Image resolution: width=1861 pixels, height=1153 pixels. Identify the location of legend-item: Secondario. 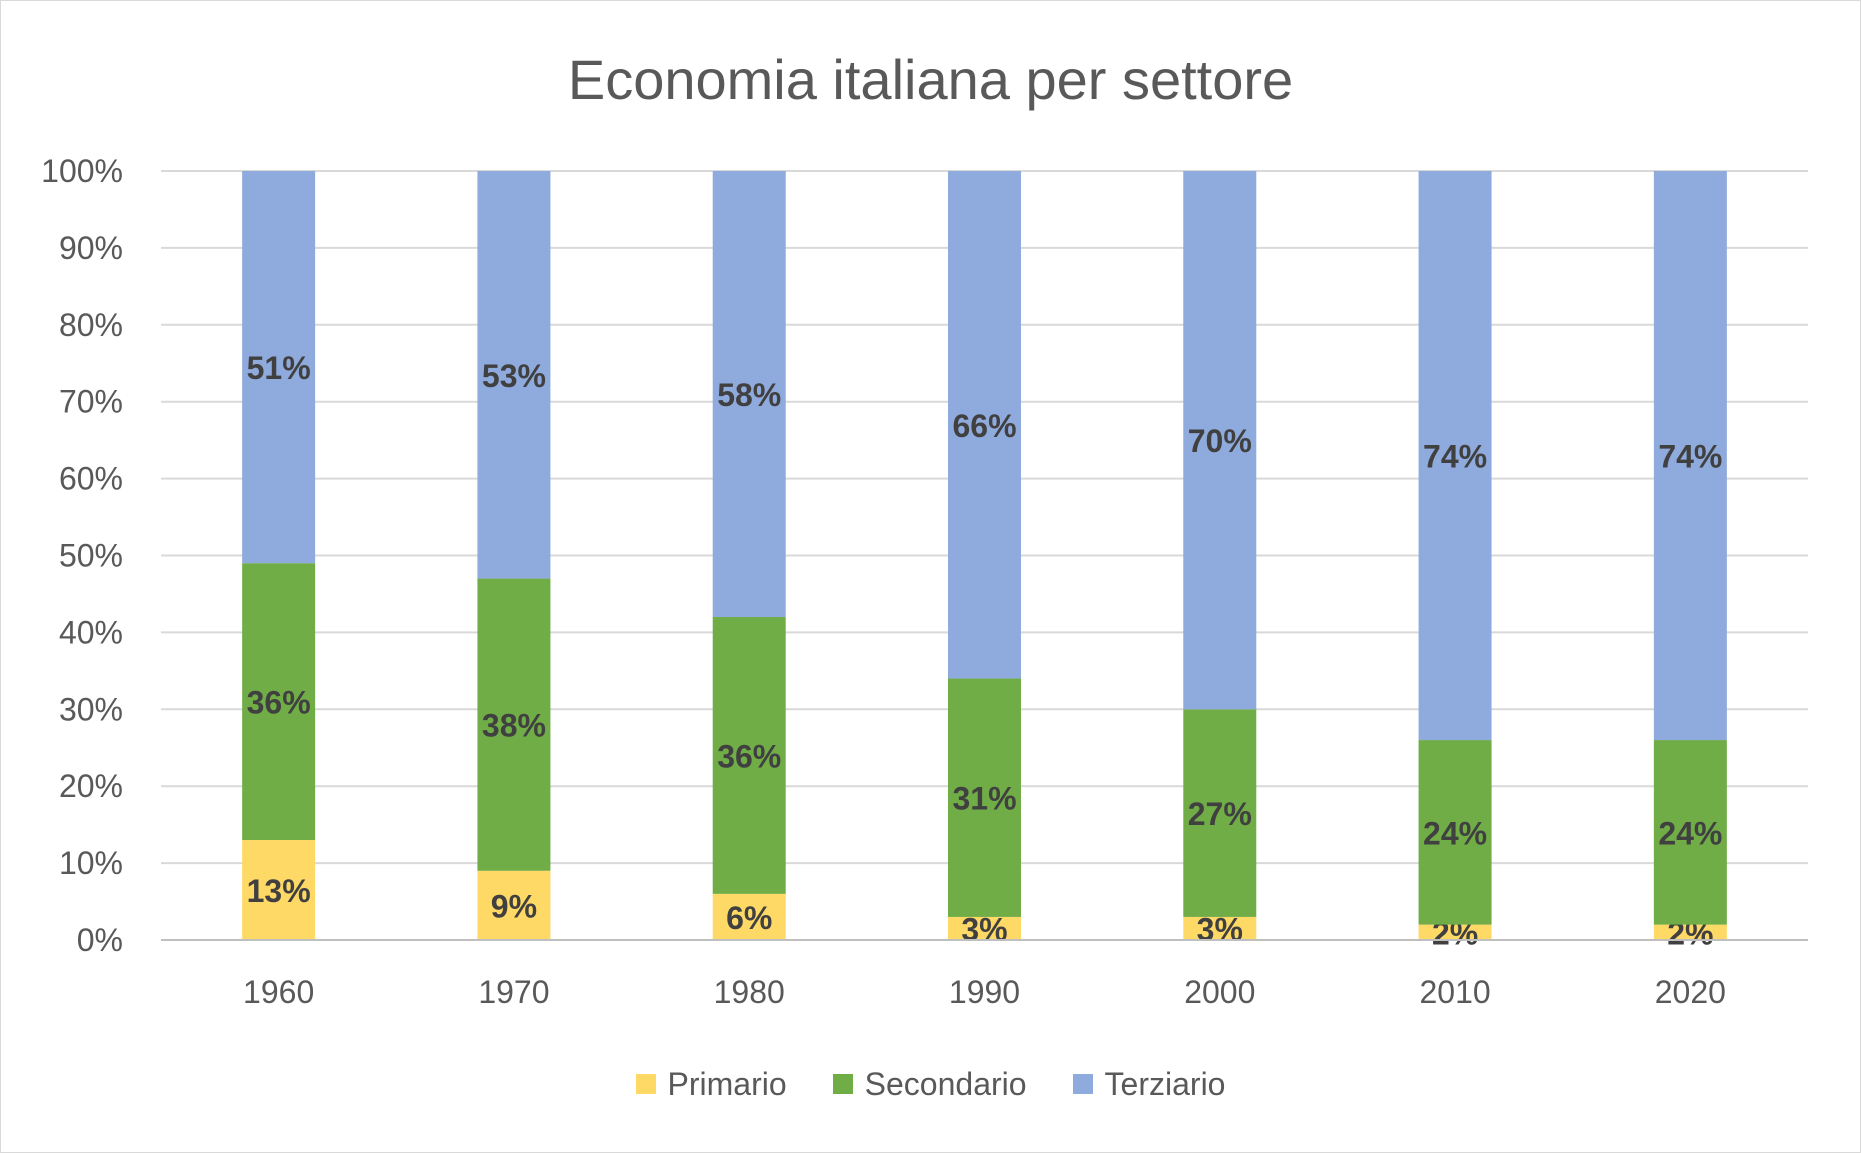
(929, 1084).